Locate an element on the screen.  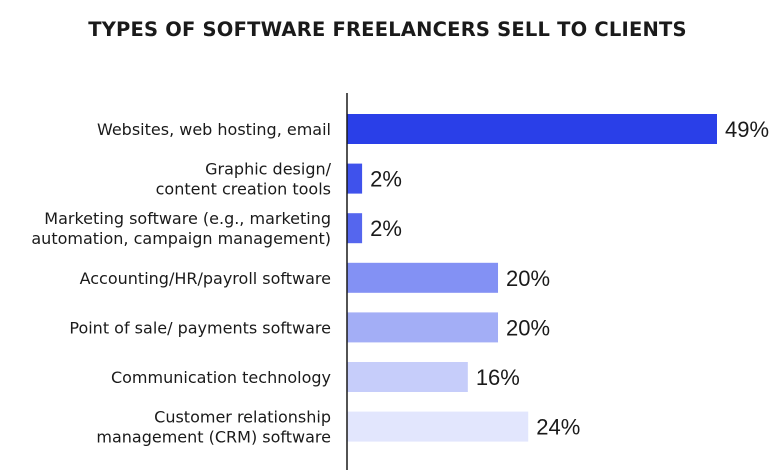
value-label-1: 2% is located at coordinates (386, 179).